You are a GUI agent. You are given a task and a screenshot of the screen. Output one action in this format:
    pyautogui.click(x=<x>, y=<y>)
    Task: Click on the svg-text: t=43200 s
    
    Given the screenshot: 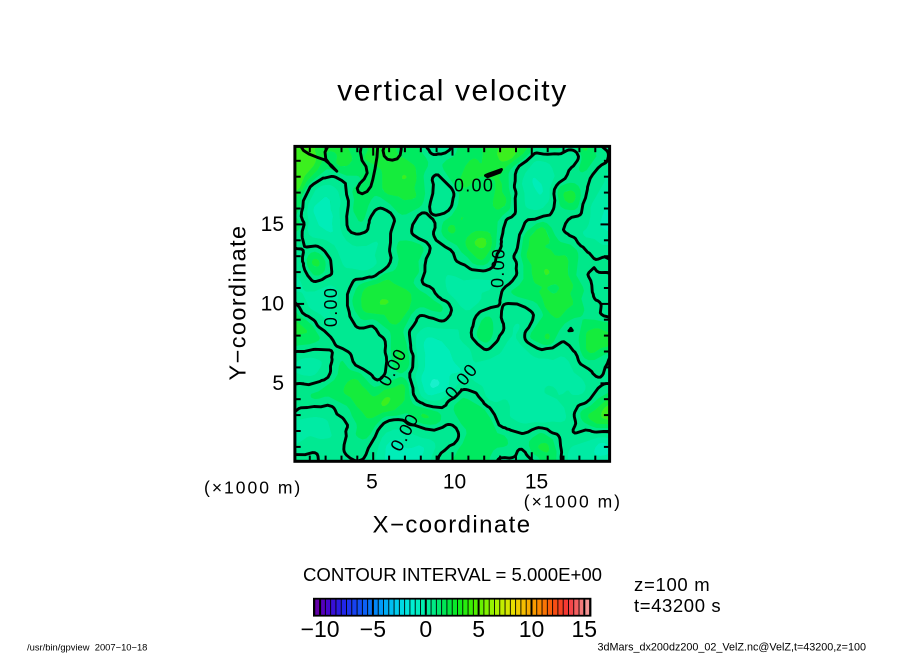 What is the action you would take?
    pyautogui.click(x=677, y=605)
    